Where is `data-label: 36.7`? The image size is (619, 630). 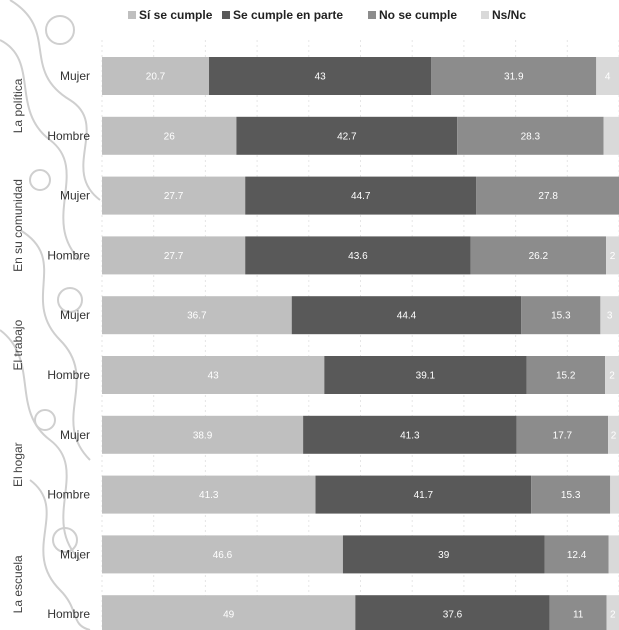 data-label: 36.7 is located at coordinates (197, 316).